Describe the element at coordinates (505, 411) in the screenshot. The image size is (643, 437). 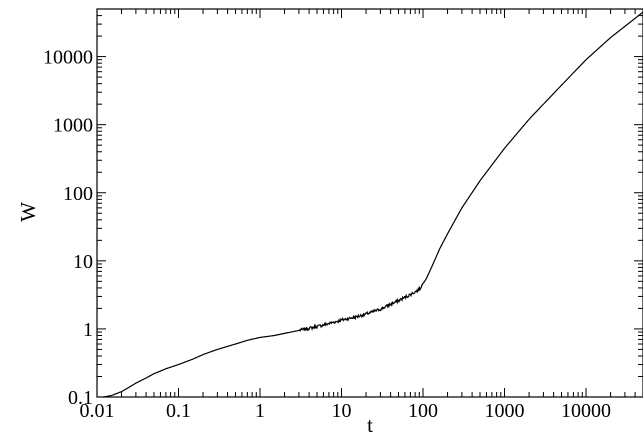
I see `x-tick-label: 1000` at that location.